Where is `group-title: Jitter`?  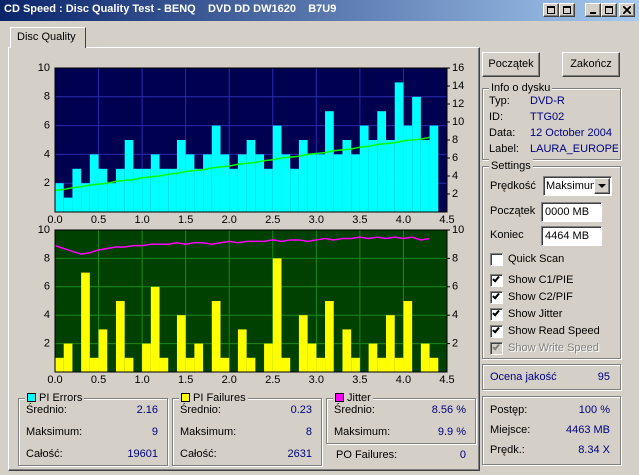 group-title: Jitter is located at coordinates (353, 398).